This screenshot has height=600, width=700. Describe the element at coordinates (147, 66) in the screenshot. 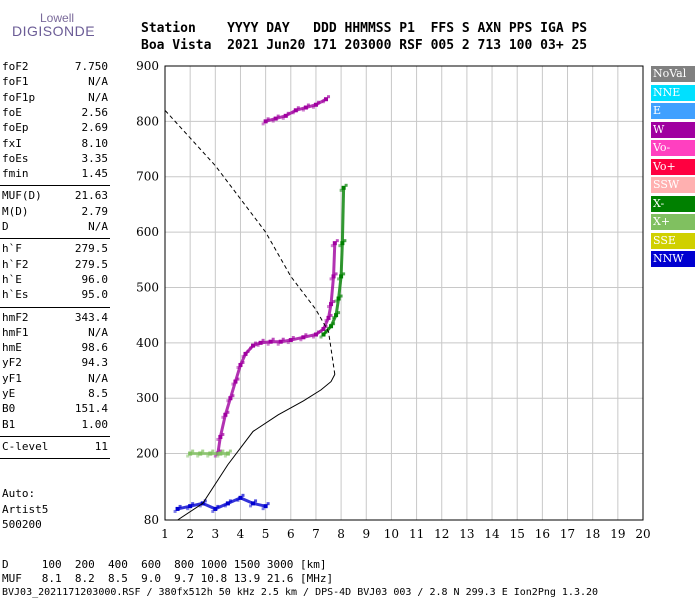

I see `y-tick-label: 900` at that location.